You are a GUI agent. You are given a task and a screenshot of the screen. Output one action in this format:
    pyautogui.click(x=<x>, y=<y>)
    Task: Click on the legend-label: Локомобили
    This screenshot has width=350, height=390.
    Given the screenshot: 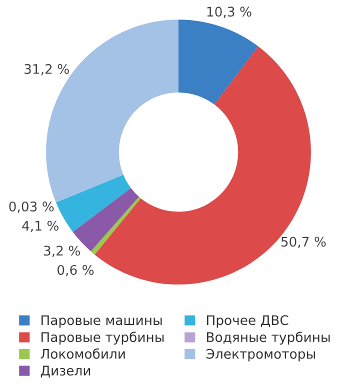 What is the action you would take?
    pyautogui.click(x=82, y=353)
    